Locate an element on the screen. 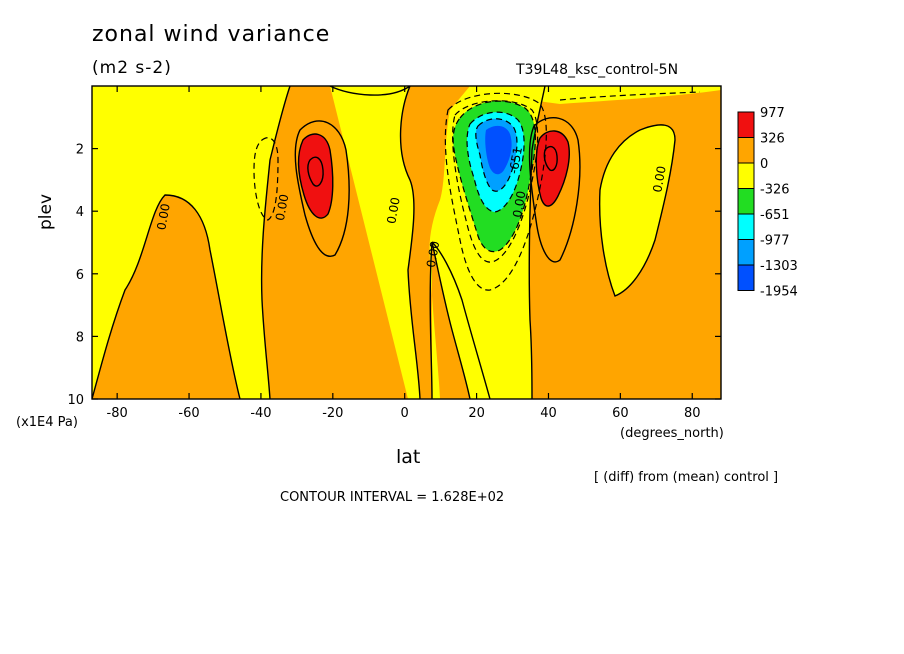 Image resolution: width=904 pixels, height=654 pixels. legend-label: -977 is located at coordinates (775, 241).